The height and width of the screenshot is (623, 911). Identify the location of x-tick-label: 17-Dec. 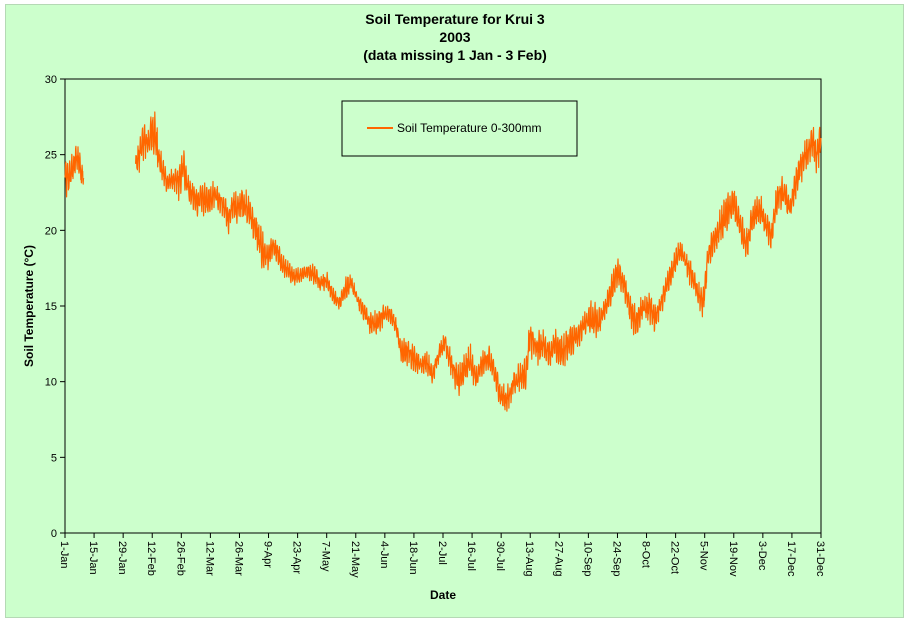
(791, 559).